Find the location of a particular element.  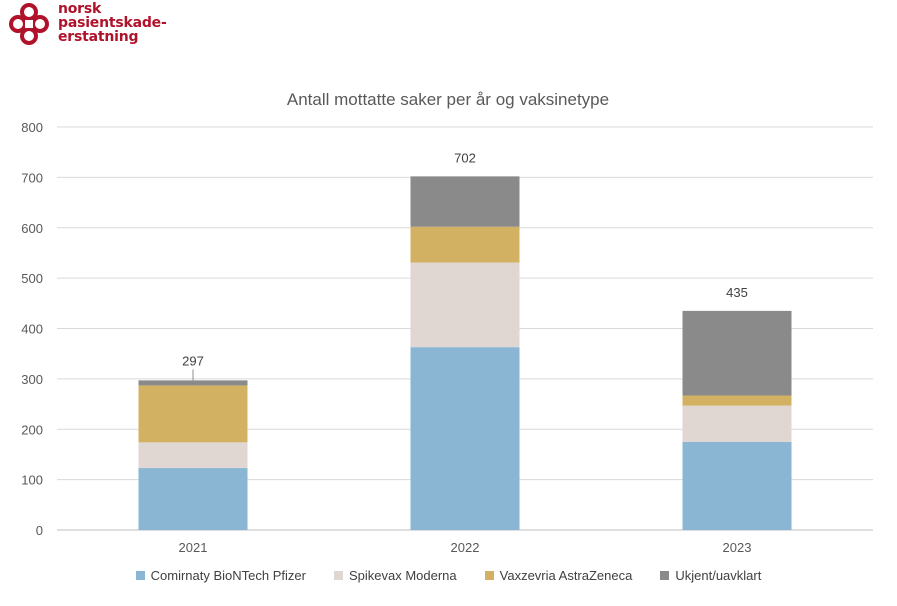

brand-logo: norsk pasientskade- erstatning is located at coordinates (87, 24).